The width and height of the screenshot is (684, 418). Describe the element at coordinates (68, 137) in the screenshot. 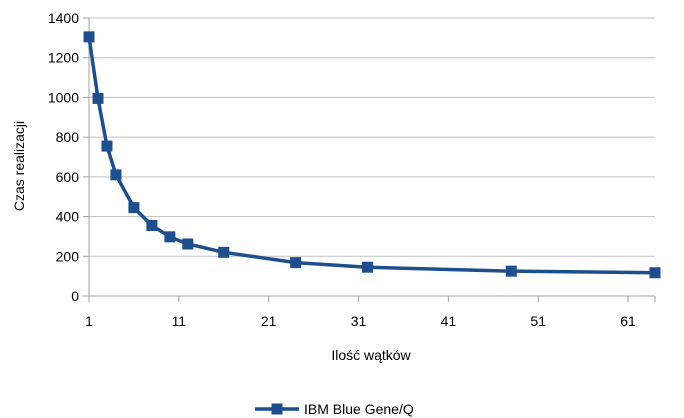

I see `y-tick-label: 800` at that location.